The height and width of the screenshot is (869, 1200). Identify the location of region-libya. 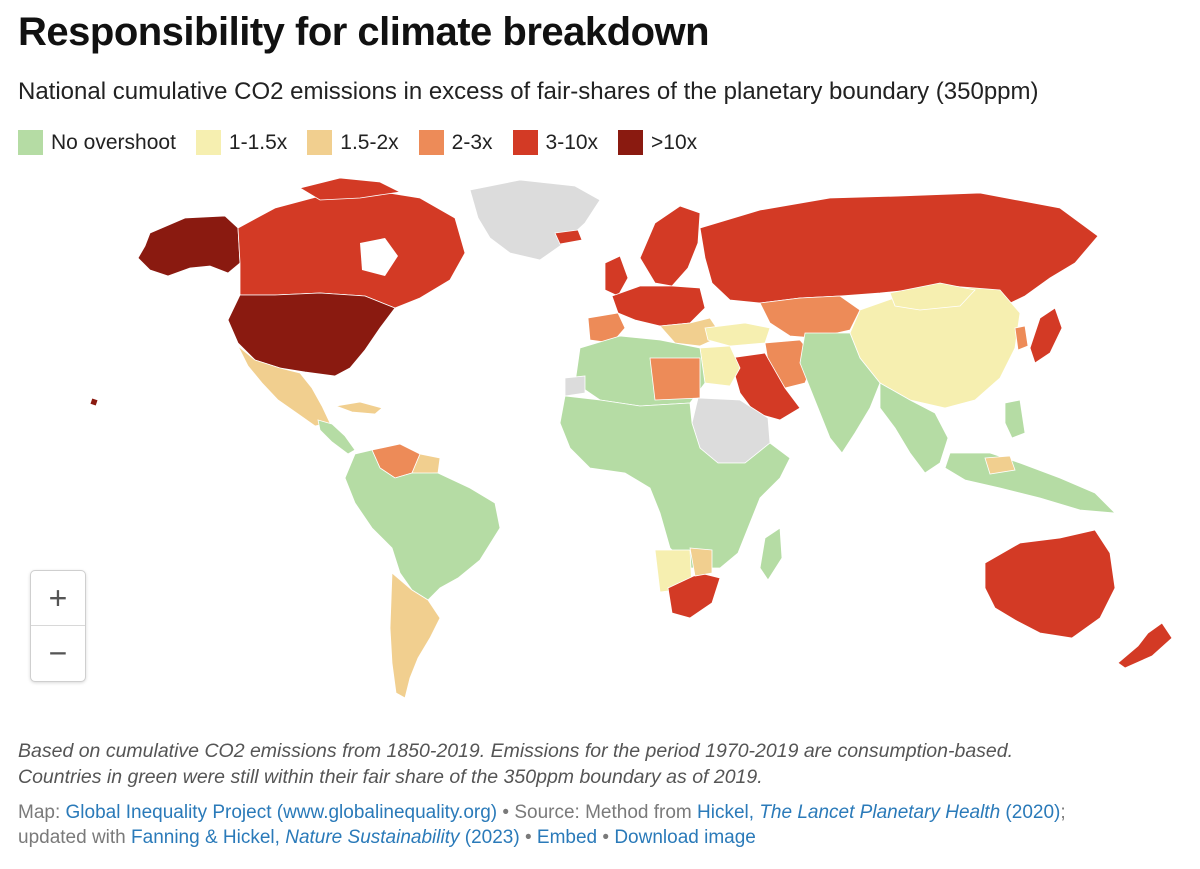
(675, 379).